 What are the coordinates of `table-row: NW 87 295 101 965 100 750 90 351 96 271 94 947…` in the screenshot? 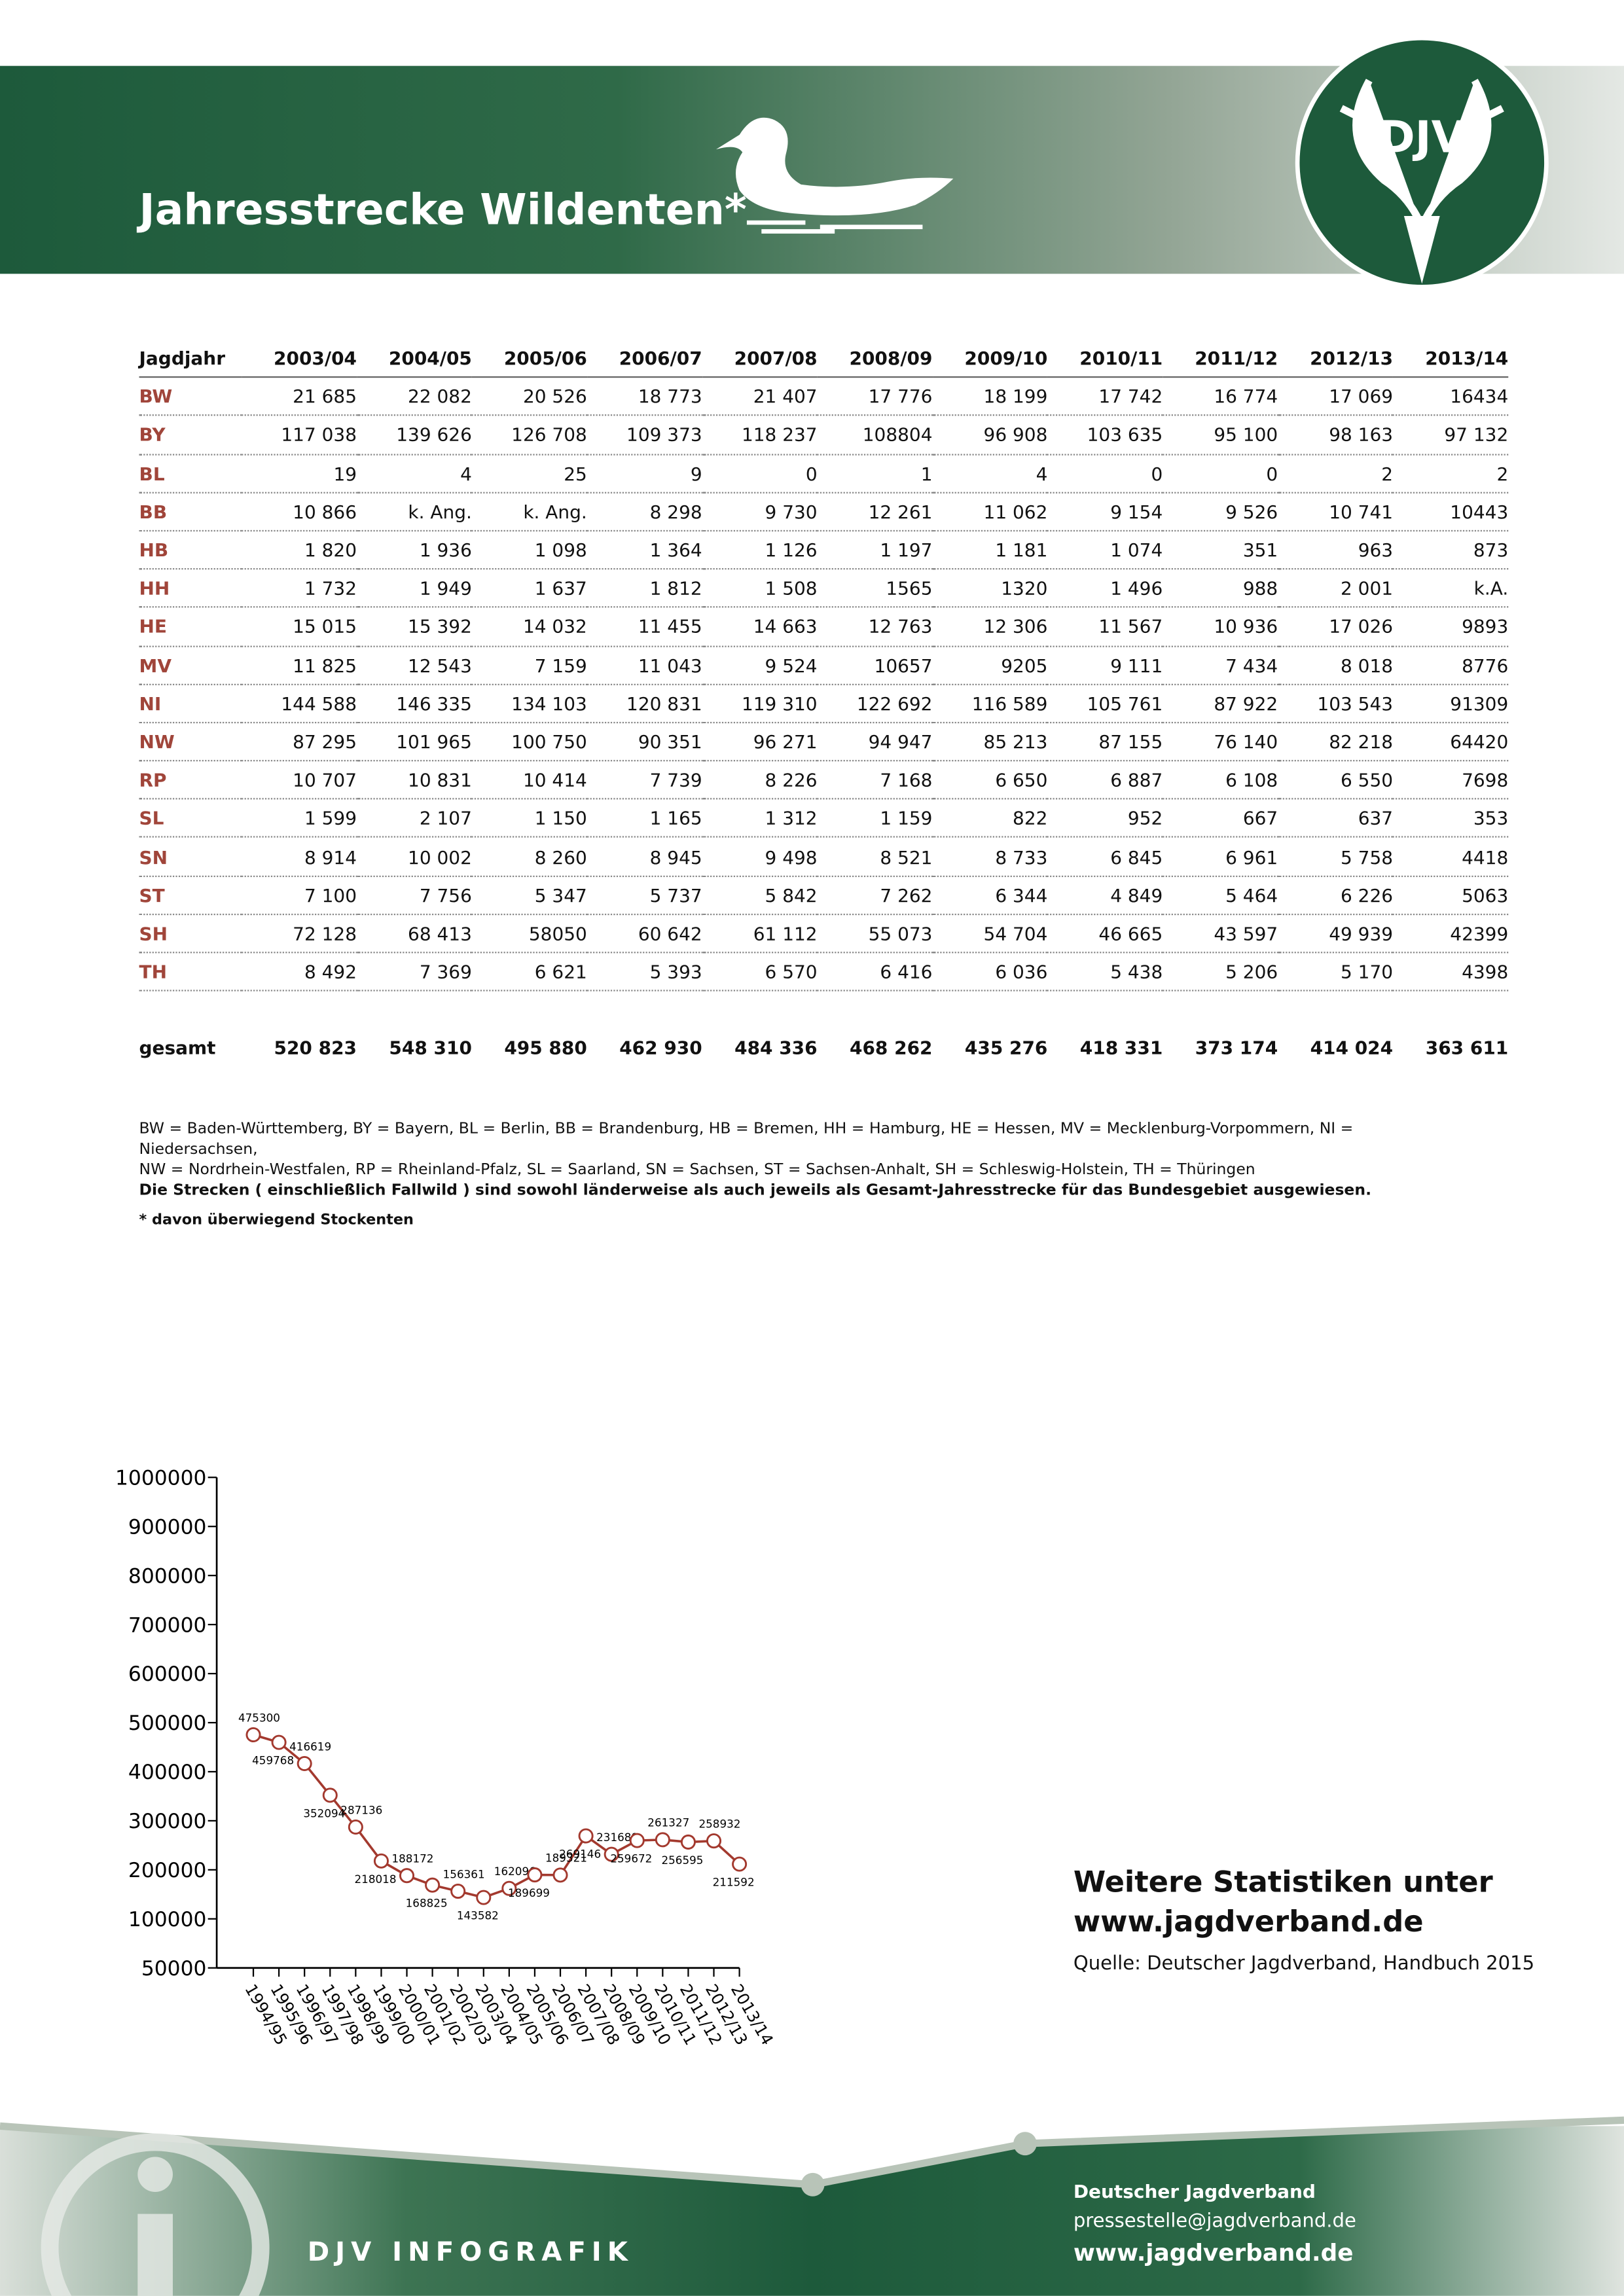 It's located at (824, 742).